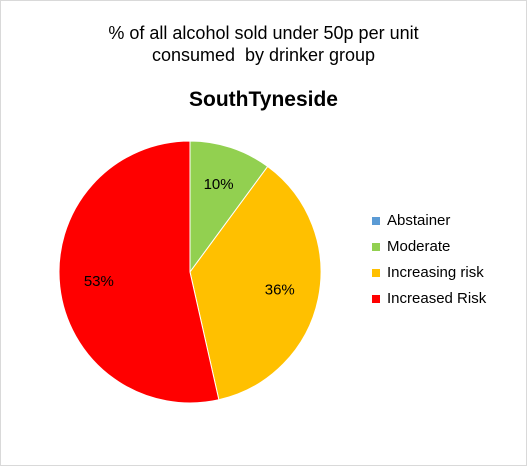  What do you see at coordinates (99, 281) in the screenshot?
I see `data-label-increased-risk: 53%` at bounding box center [99, 281].